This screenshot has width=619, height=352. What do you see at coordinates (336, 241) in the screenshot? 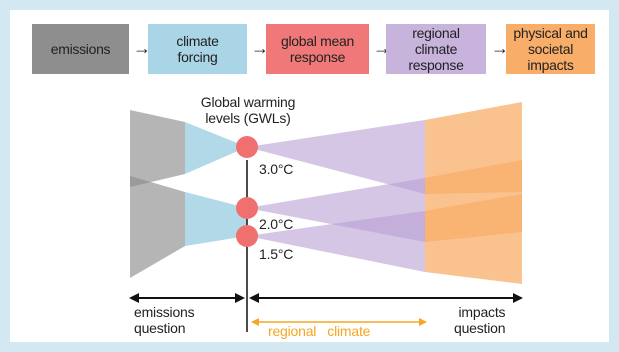
I see `regional-fan-15c` at bounding box center [336, 241].